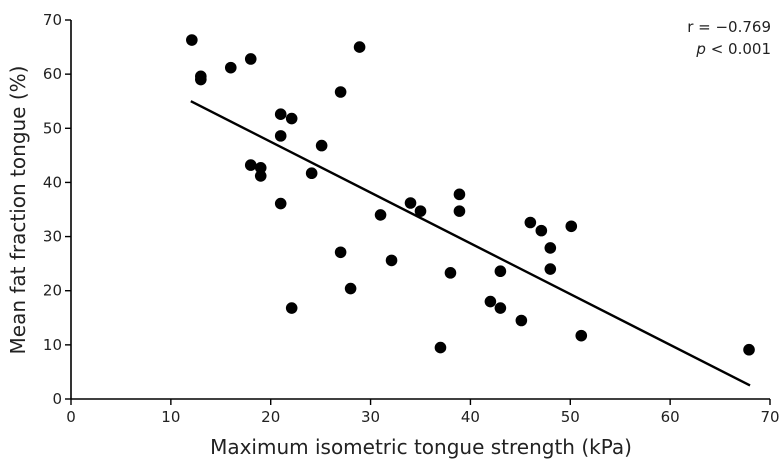 The image size is (783, 460). I want to click on x-tick-label: 50, so click(570, 417).